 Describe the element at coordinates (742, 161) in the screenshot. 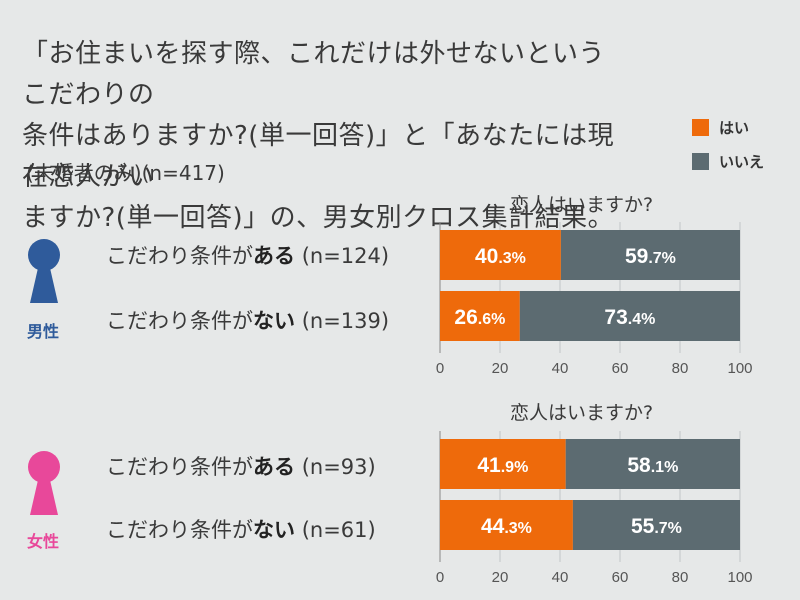

I see `legend-label-no: いいえ` at that location.